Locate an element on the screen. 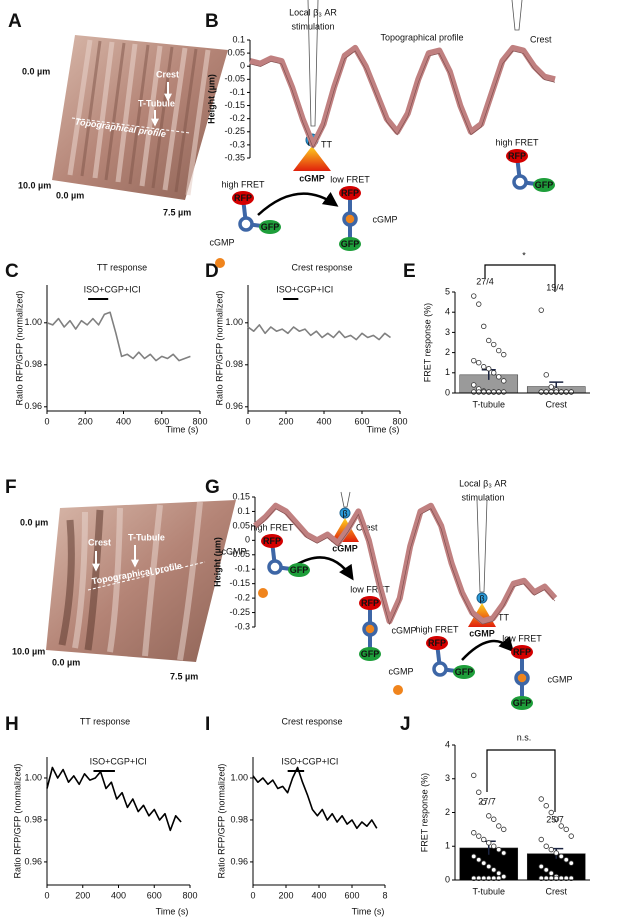 The height and width of the screenshot is (918, 617). pipette is located at coordinates (313, 63).